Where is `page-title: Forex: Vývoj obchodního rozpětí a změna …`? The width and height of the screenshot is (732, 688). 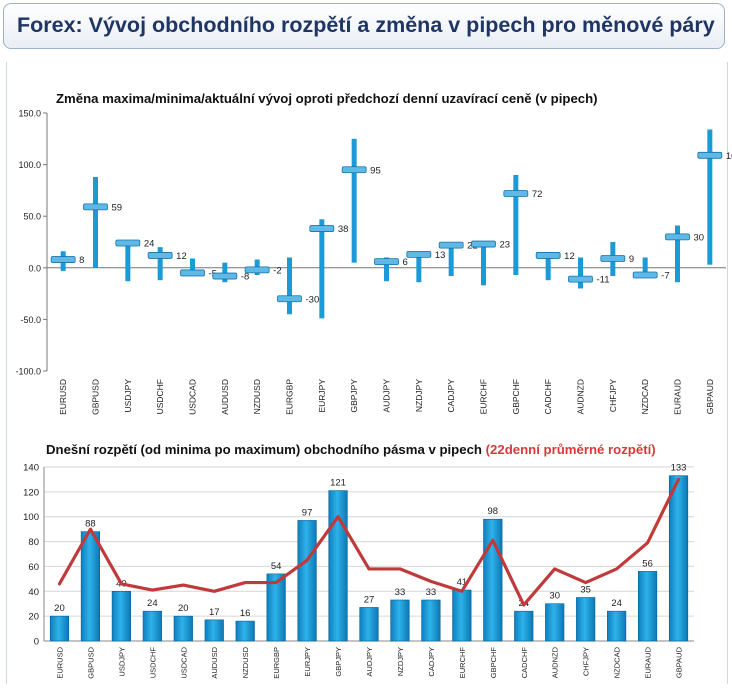 page-title: Forex: Vývoj obchodního rozpětí a změna … is located at coordinates (366, 25).